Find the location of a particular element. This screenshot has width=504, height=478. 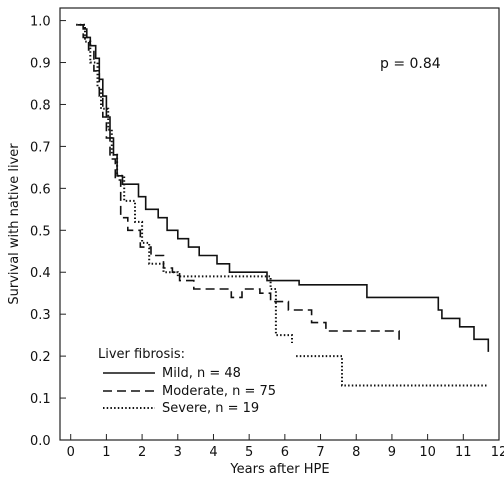

y-tick-label: 0.8 is located at coordinates (40, 105).